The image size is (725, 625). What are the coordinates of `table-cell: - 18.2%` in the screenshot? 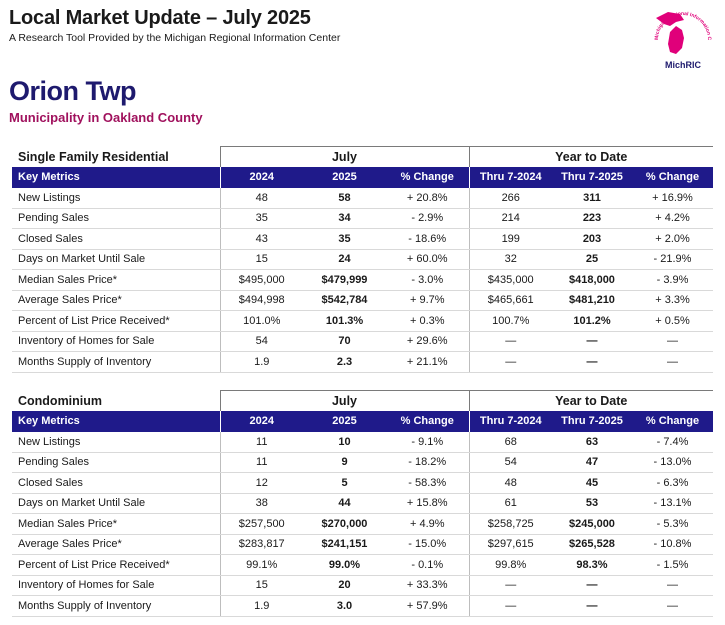 It's located at (428, 462).